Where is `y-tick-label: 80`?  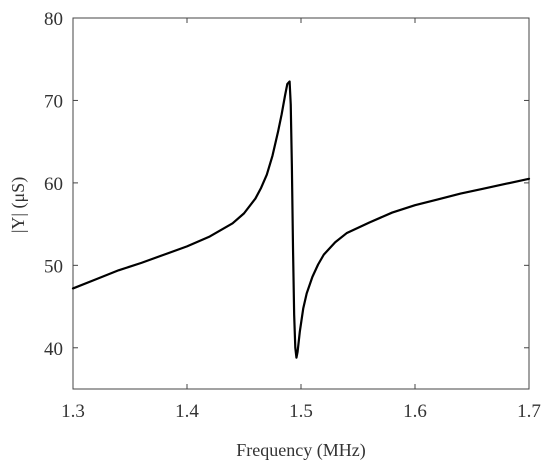
y-tick-label: 80 is located at coordinates (53, 19).